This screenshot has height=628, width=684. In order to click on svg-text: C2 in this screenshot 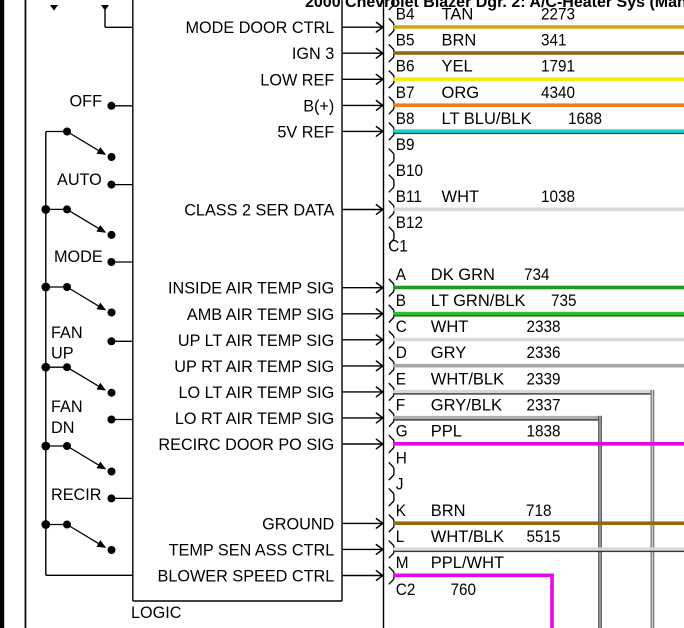, I will do `click(406, 589)`.